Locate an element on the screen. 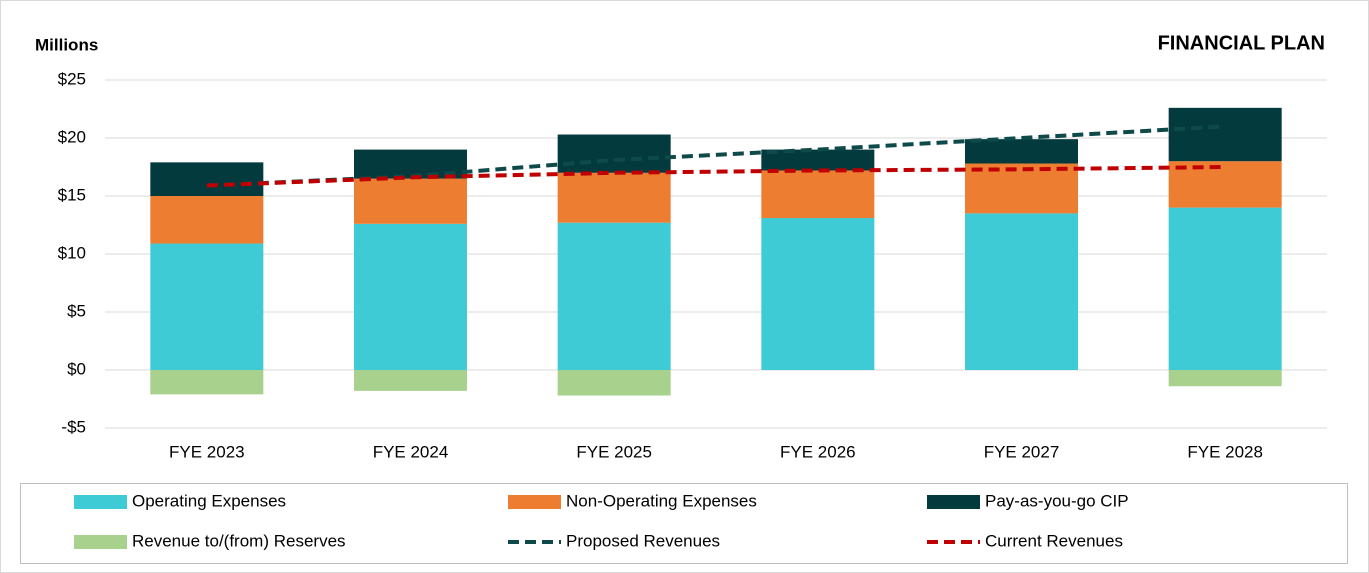 The width and height of the screenshot is (1369, 573). y-tick-label: $25 is located at coordinates (72, 78).